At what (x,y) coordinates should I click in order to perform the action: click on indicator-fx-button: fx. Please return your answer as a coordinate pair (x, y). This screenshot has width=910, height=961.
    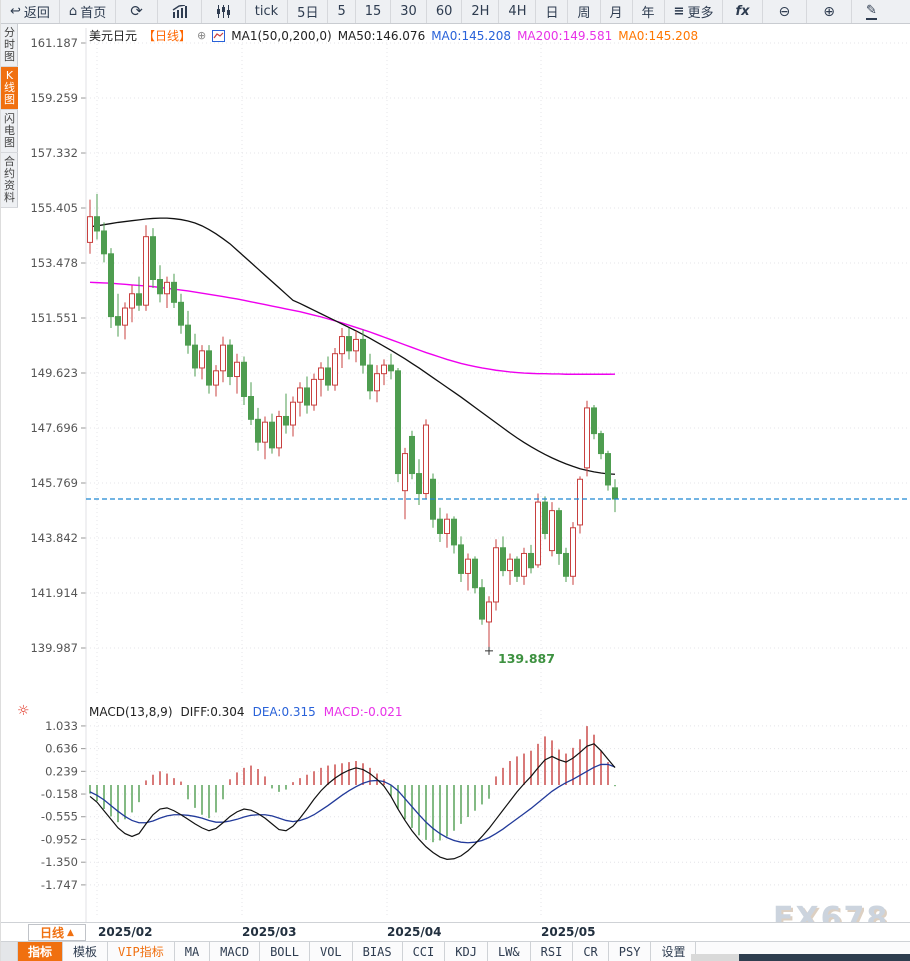
    Looking at the image, I should click on (743, 11).